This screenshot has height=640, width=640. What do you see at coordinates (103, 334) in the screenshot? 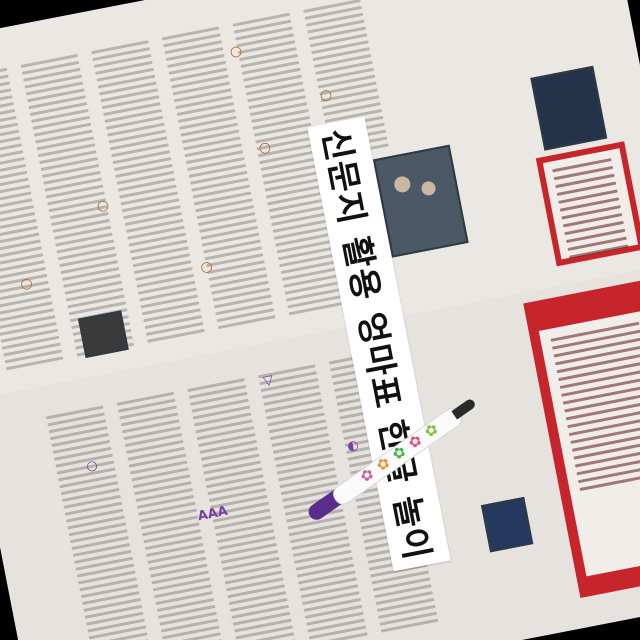
I see `portrait-photo` at bounding box center [103, 334].